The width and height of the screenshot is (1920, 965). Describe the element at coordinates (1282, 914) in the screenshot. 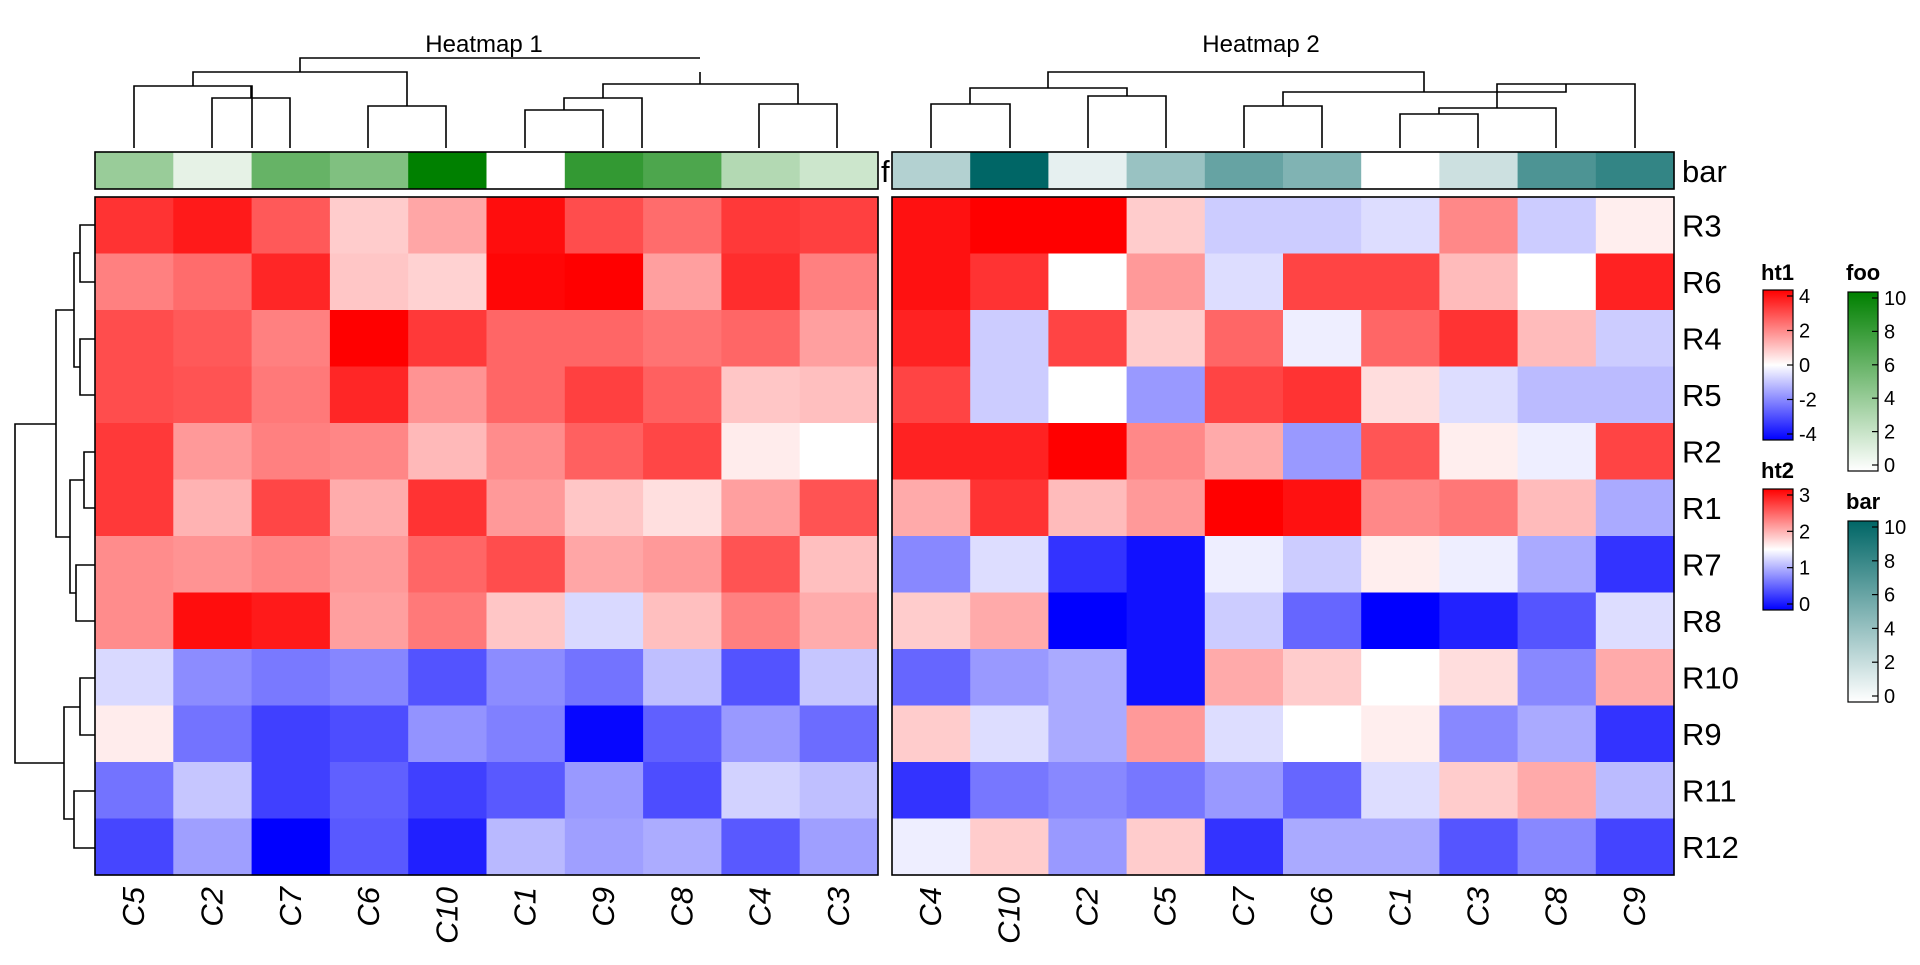

I see `column-labels-2: C4 C10 C2 C5 C7 C6 C1 C3 C8 C9` at that location.